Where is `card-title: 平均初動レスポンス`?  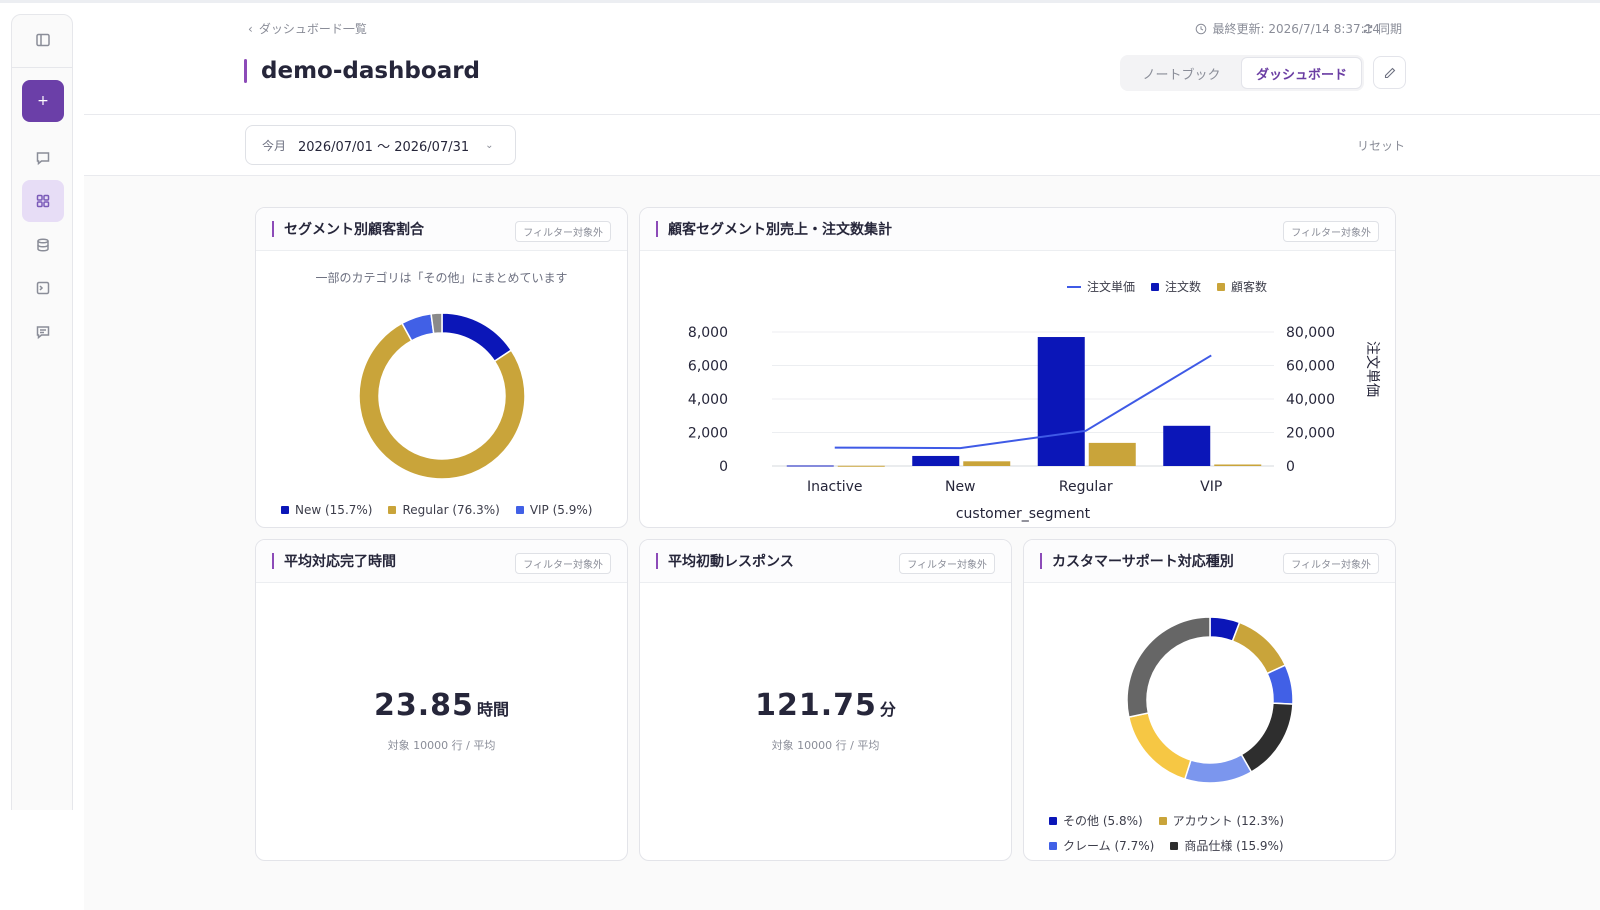
card-title: 平均初動レスポンス is located at coordinates (731, 562).